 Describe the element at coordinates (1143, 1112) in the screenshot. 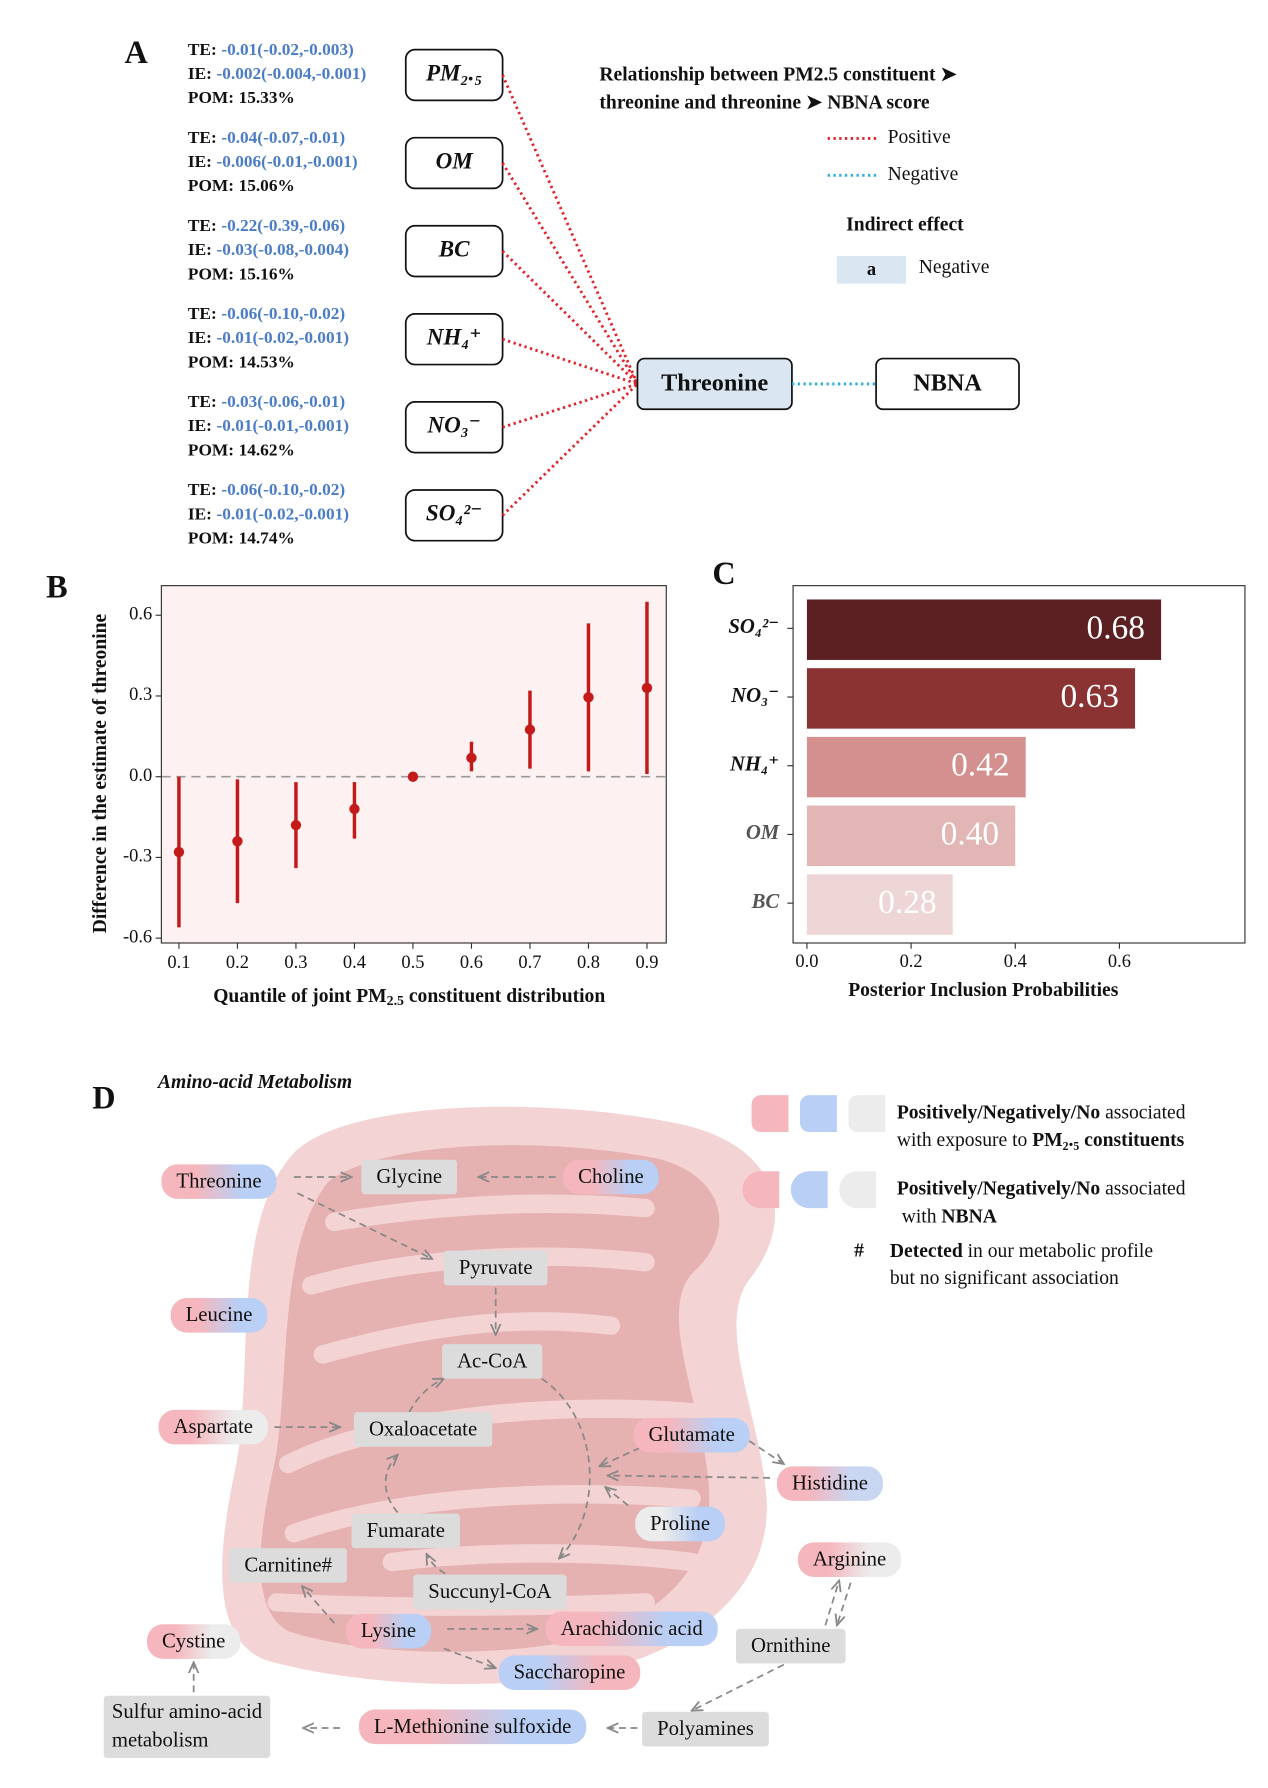

I see `legend-plain: associated` at that location.